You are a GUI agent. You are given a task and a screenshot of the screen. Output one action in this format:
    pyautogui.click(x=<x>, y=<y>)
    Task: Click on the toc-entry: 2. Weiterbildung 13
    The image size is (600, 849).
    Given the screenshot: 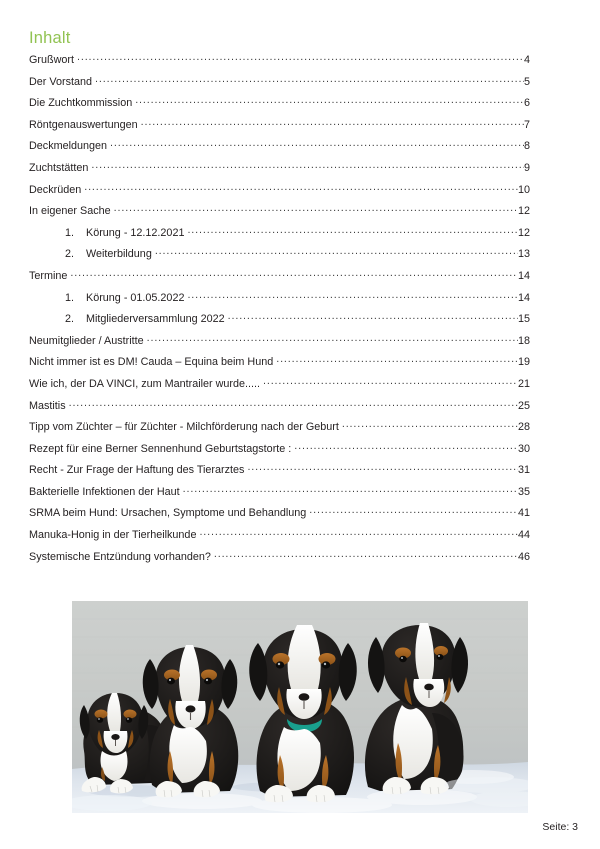 What is the action you would take?
    pyautogui.click(x=279, y=257)
    